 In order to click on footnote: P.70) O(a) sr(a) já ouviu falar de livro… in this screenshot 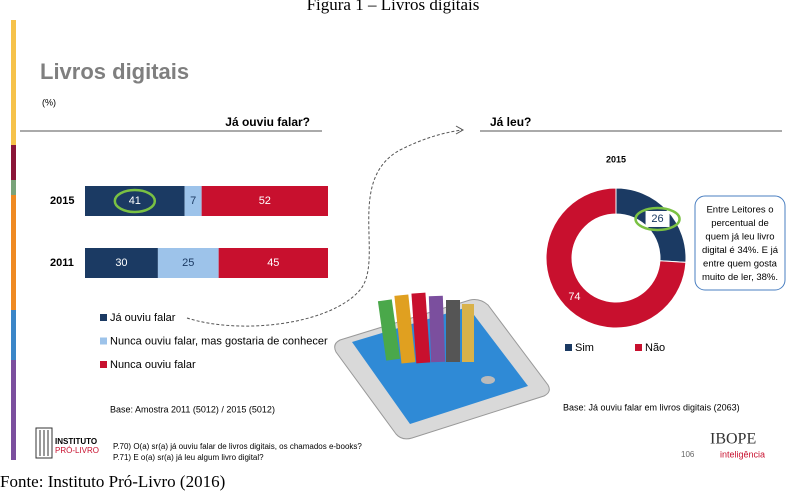, I will do `click(237, 446)`.